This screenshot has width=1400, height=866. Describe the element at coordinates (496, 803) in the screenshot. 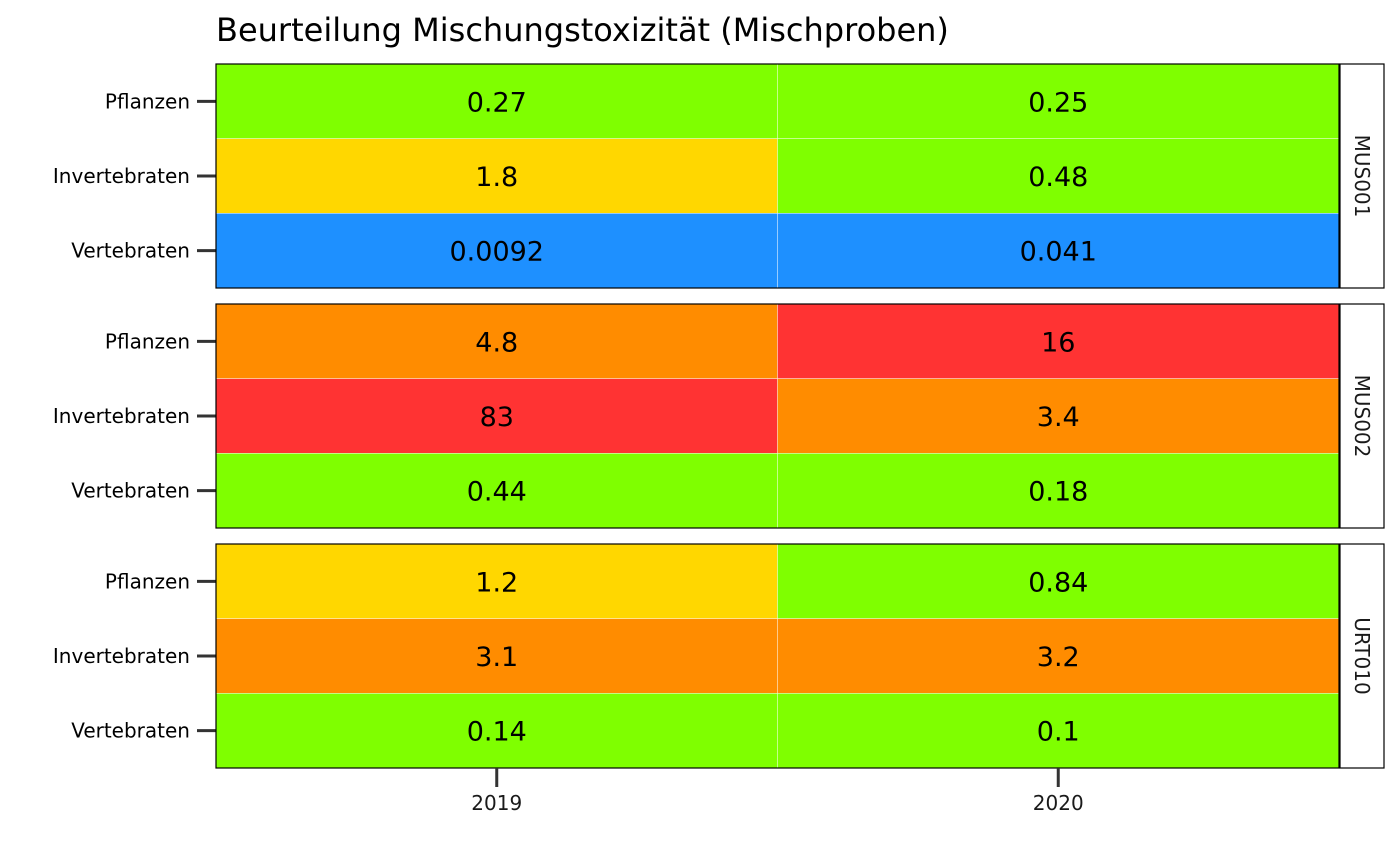

I see `x-tick-label: 2019` at that location.